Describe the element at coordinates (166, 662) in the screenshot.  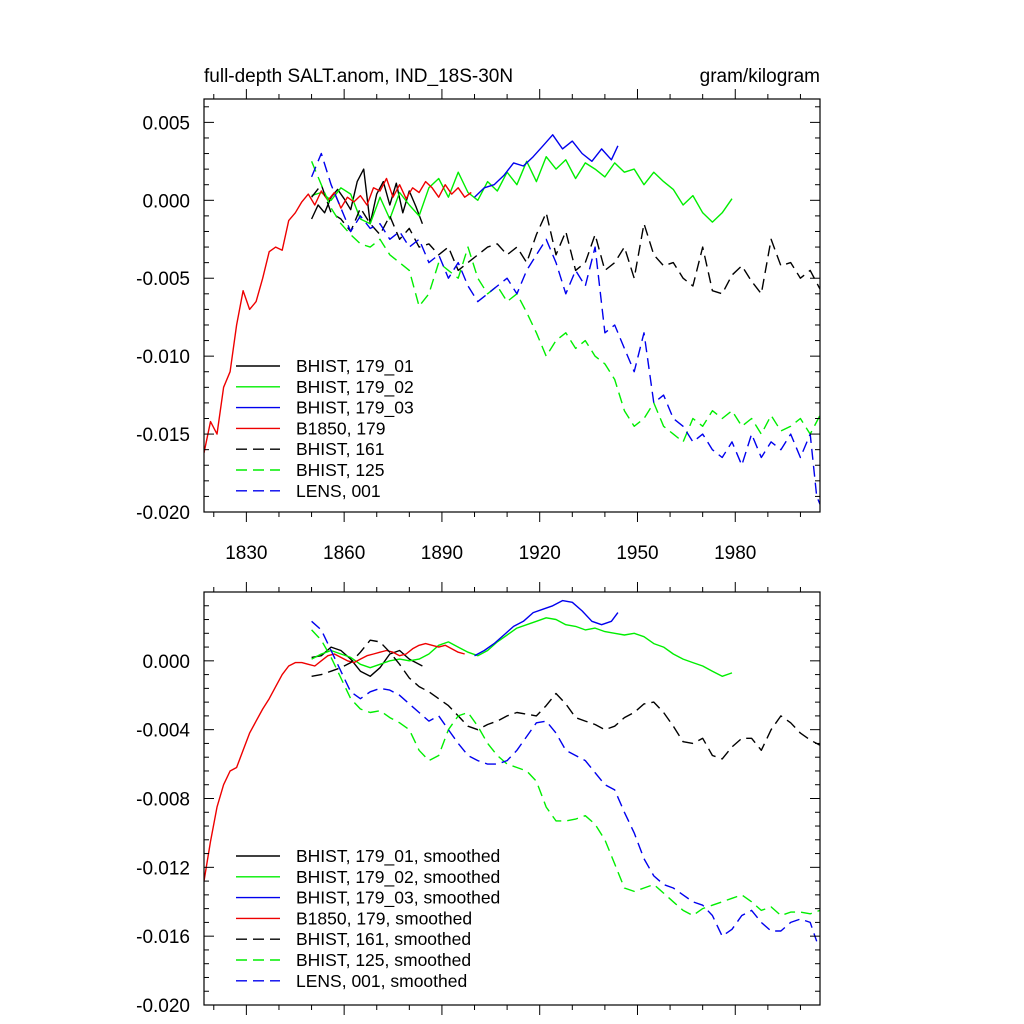
I see `bottom-ytick-label: 0.000` at that location.